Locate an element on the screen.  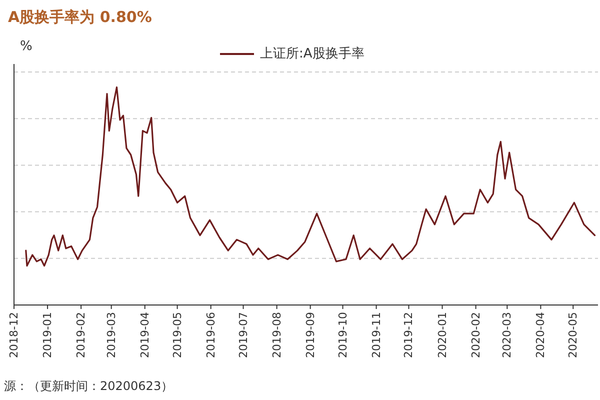
text: 源：（更新时间：20200623） is located at coordinates (89, 386).